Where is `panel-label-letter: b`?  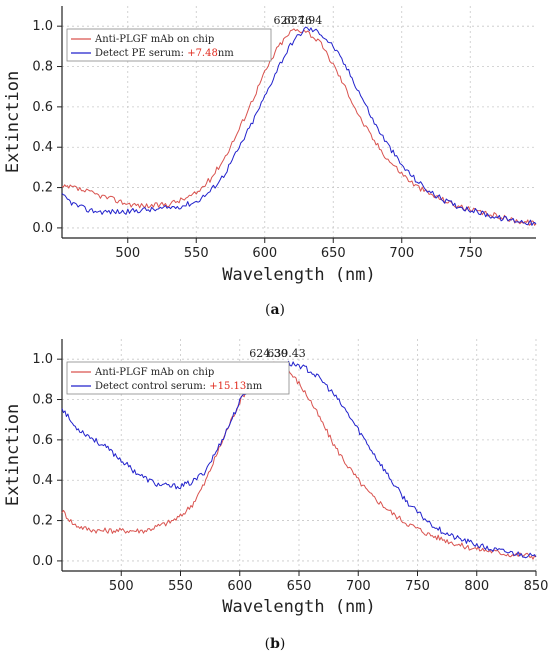 panel-label-letter: b is located at coordinates (275, 644).